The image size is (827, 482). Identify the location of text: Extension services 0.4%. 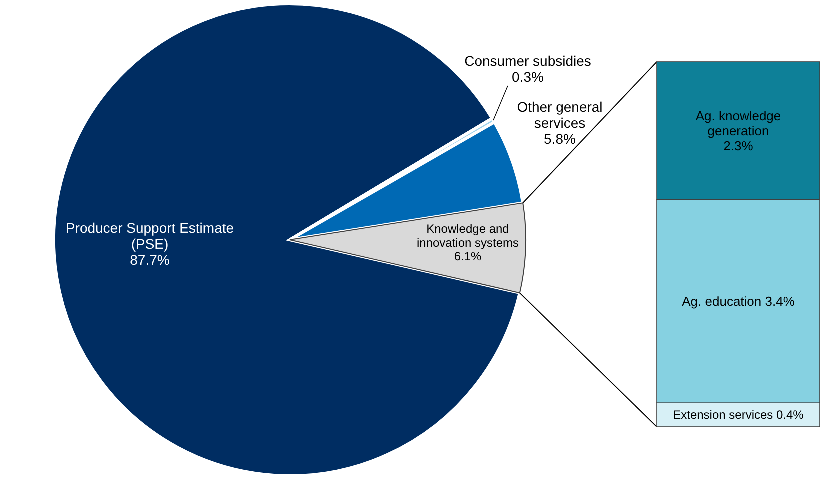
(738, 415).